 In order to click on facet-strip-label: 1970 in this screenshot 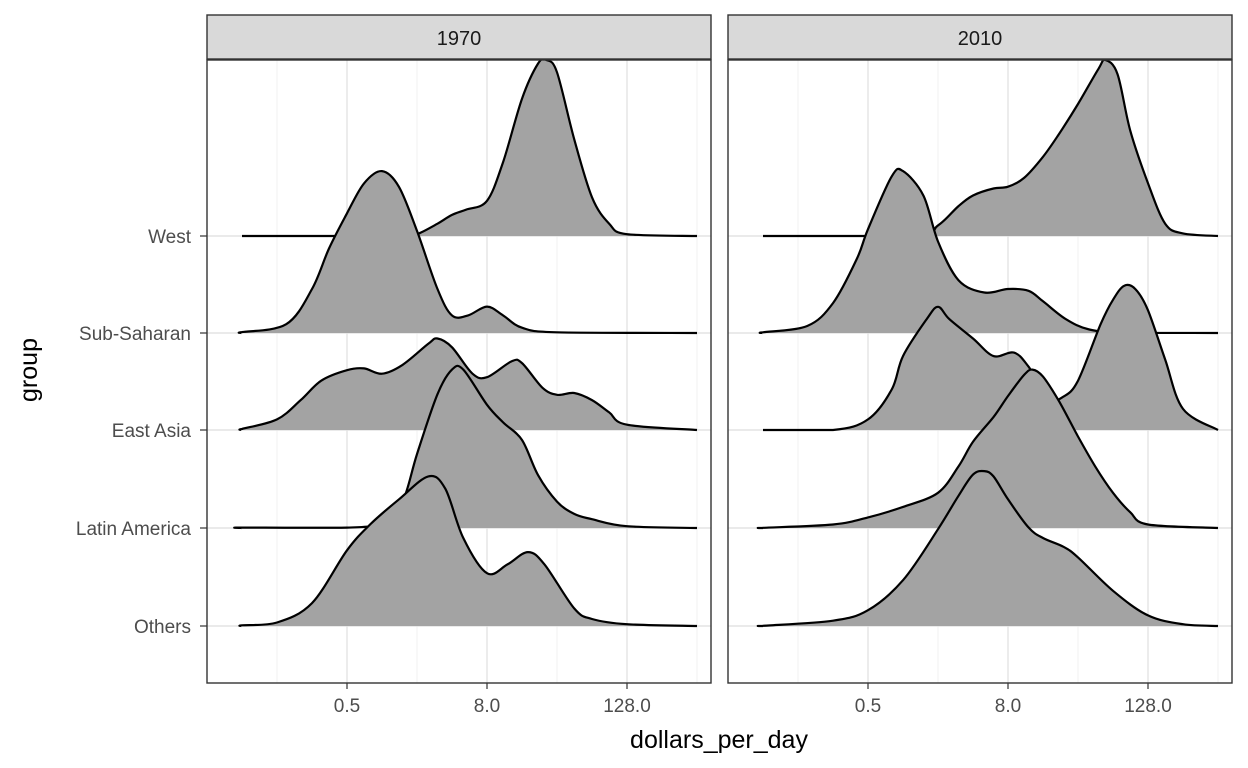, I will do `click(459, 39)`.